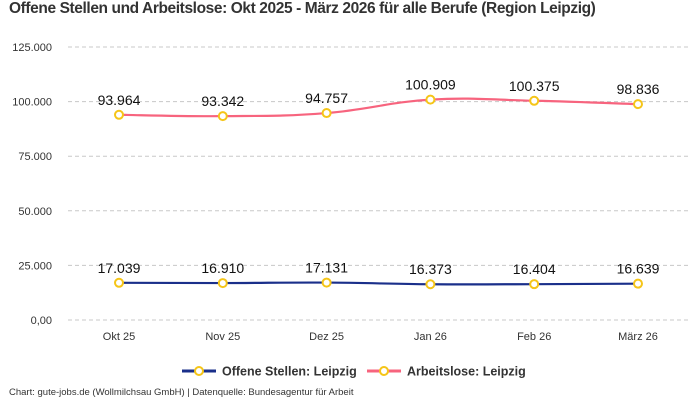 This screenshot has width=700, height=400. What do you see at coordinates (326, 337) in the screenshot?
I see `x-tick-label: Dez 25` at bounding box center [326, 337].